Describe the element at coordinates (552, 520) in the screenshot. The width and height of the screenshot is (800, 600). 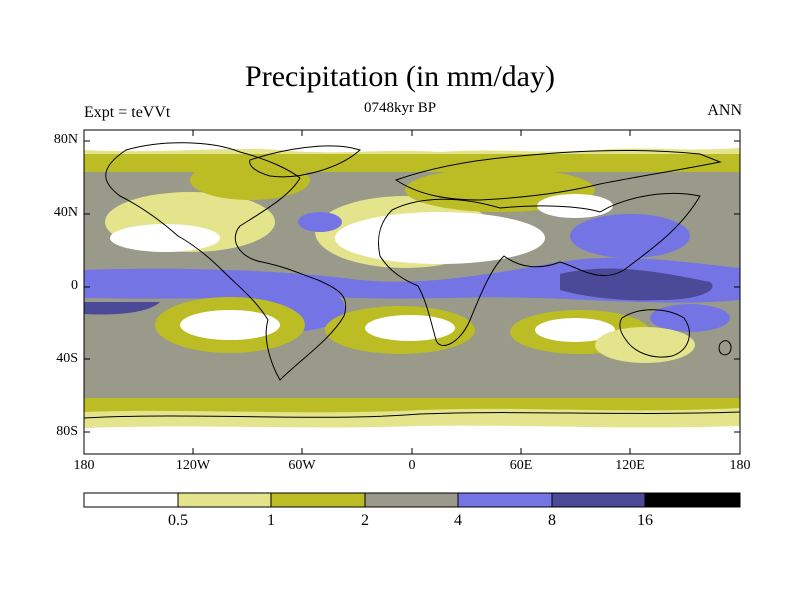
I see `colorbar-label: 8` at that location.